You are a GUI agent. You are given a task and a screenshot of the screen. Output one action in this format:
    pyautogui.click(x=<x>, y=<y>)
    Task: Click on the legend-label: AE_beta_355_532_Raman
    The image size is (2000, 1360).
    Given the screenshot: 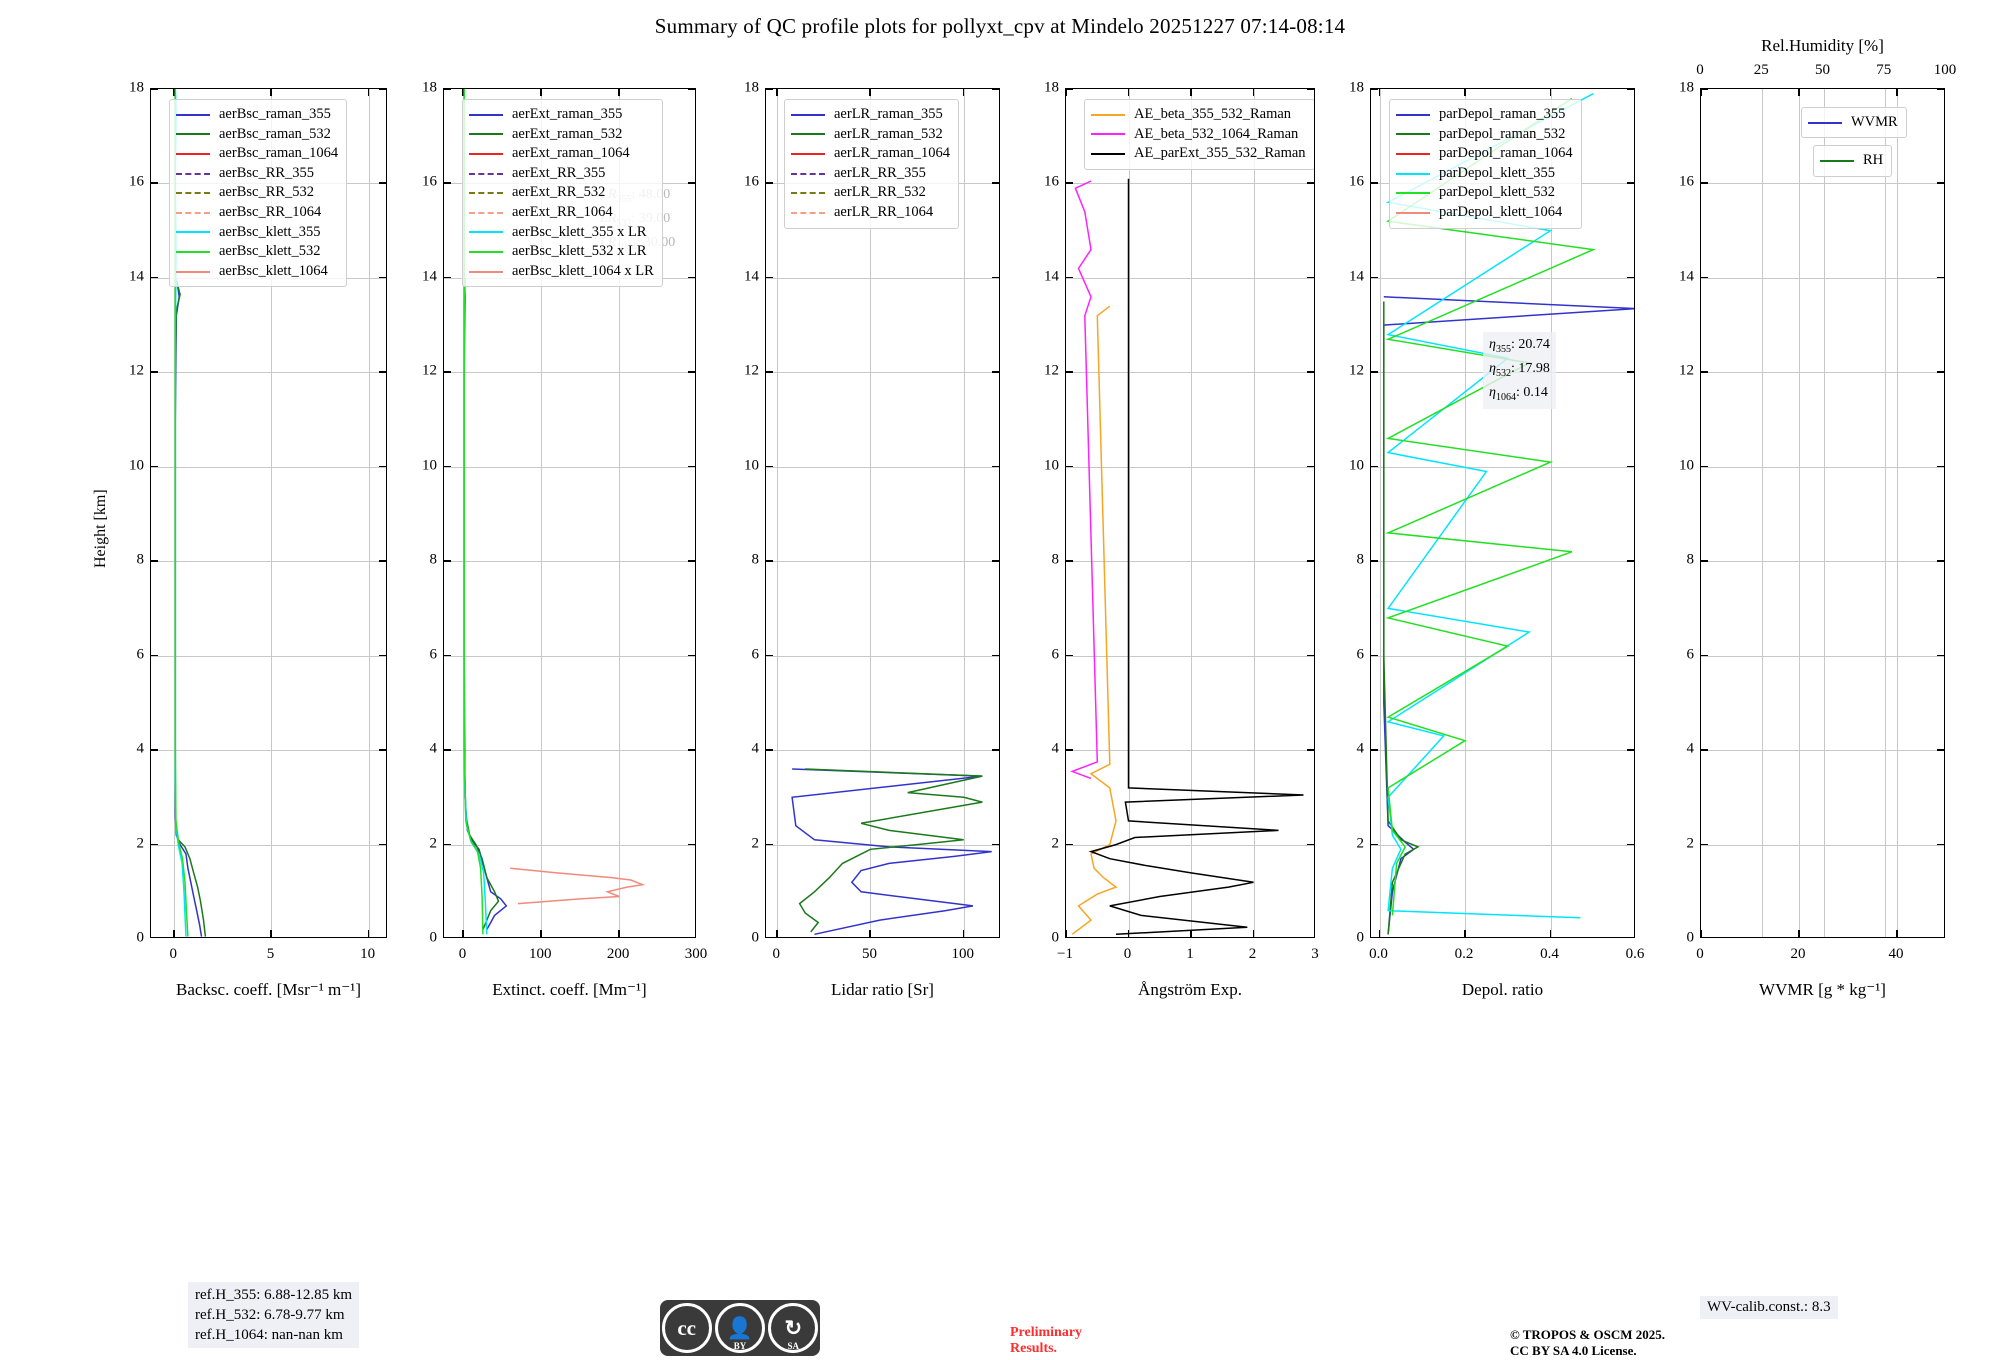 What is the action you would take?
    pyautogui.click(x=1213, y=114)
    